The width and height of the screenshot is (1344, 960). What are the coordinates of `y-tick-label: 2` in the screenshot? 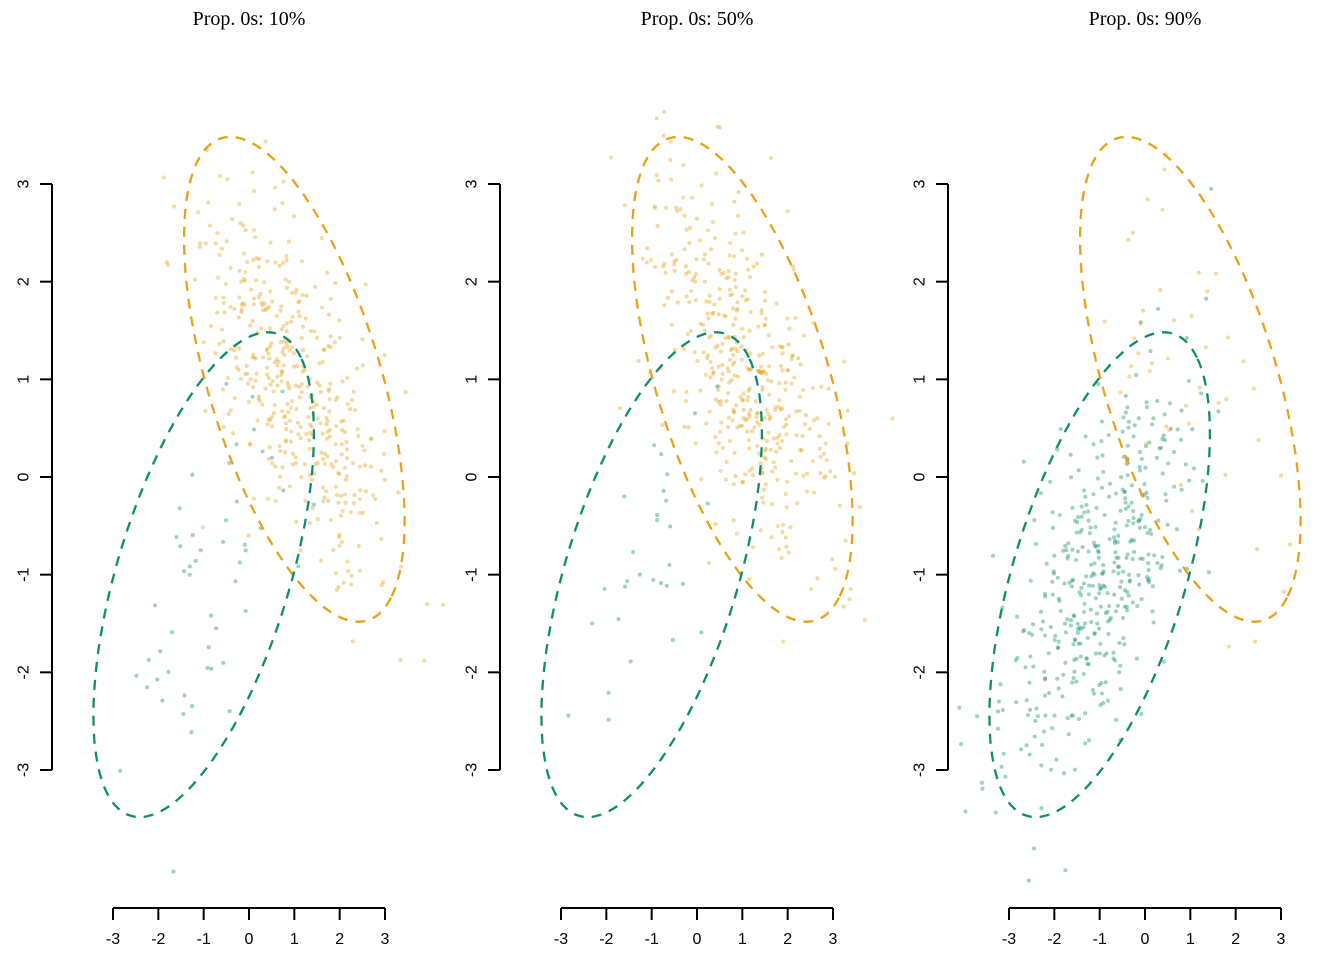 It's located at (24, 281).